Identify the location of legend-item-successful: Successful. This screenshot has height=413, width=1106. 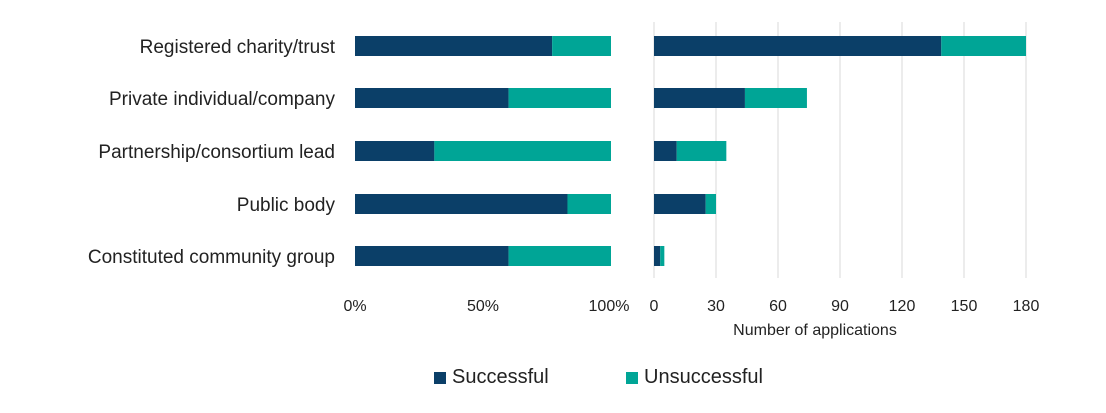
(491, 377).